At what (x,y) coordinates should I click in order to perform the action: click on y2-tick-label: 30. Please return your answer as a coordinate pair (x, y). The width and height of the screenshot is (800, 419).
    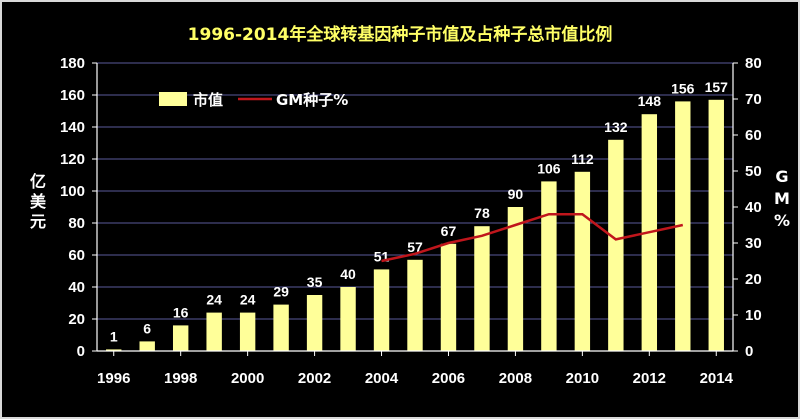
    Looking at the image, I should click on (753, 243).